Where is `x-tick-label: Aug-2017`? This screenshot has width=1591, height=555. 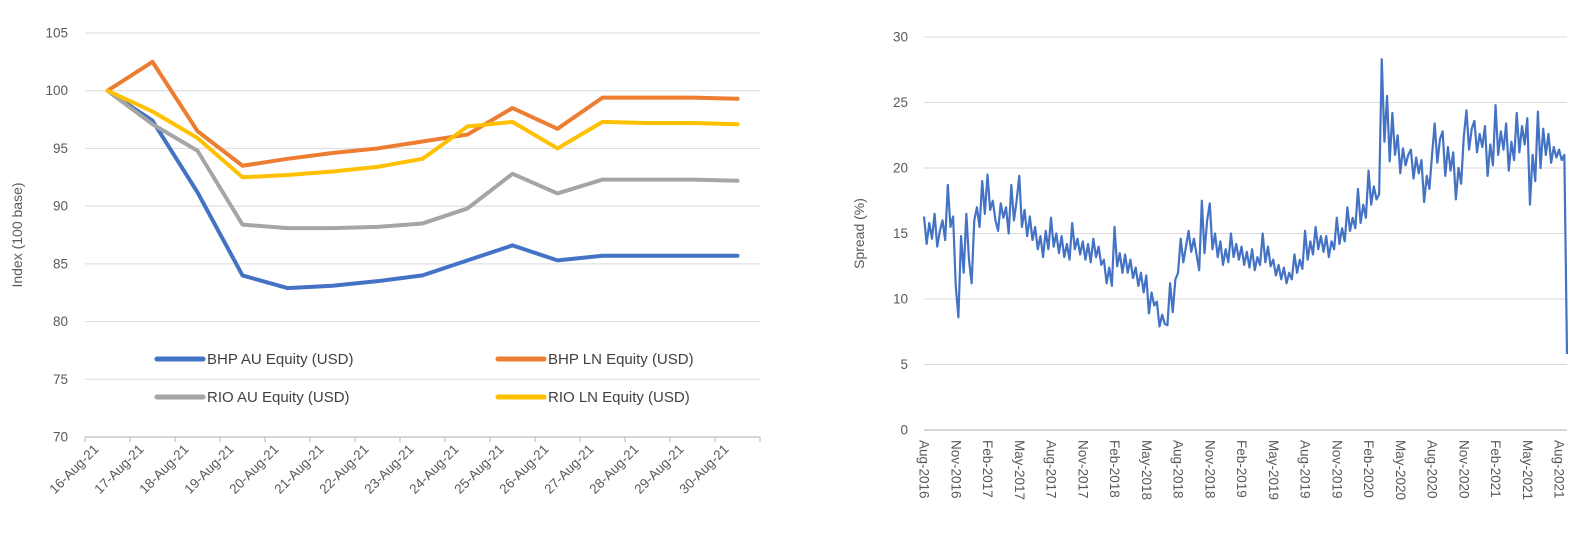
x-tick-label: Aug-2017 is located at coordinates (1051, 469).